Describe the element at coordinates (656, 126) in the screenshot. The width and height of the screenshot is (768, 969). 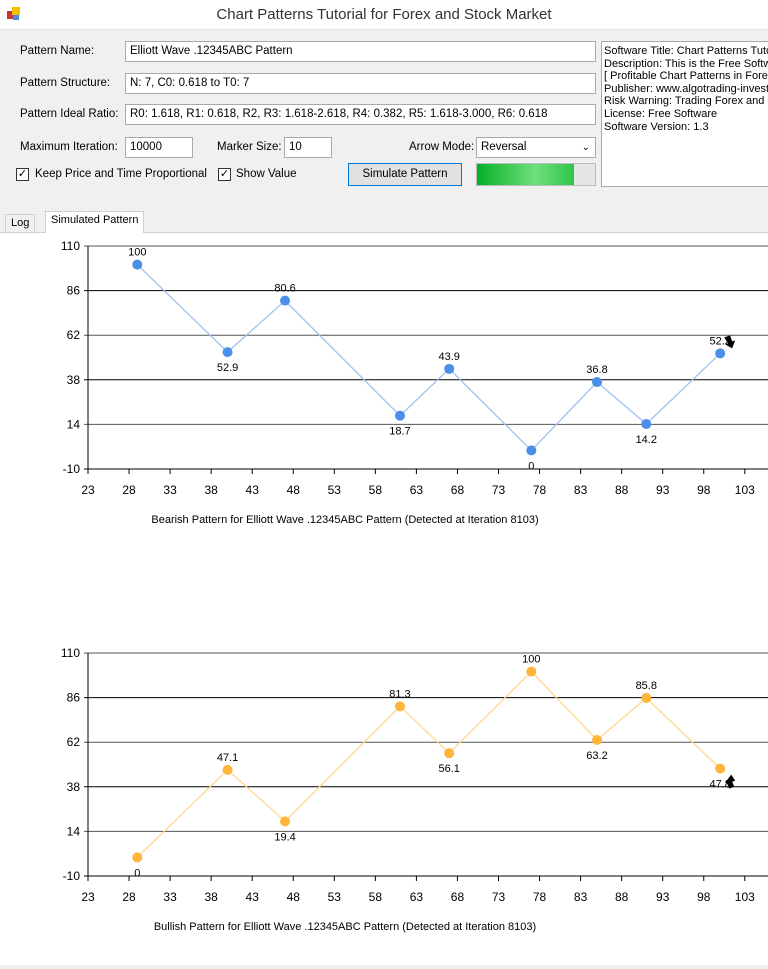
I see `info-line: Software Version: 1.3` at that location.